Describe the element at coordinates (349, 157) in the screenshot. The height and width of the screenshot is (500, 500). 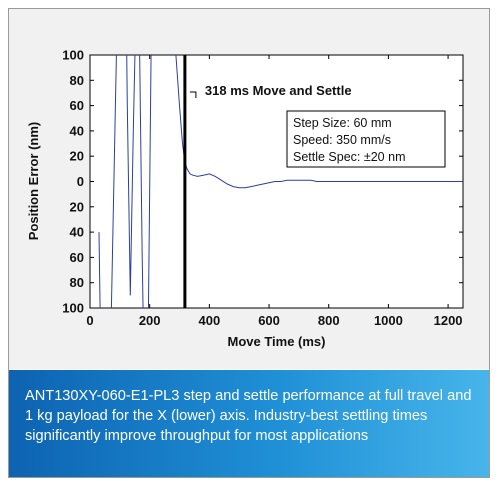
I see `info-settle-spec: Settle Spec: ±20 nm` at that location.